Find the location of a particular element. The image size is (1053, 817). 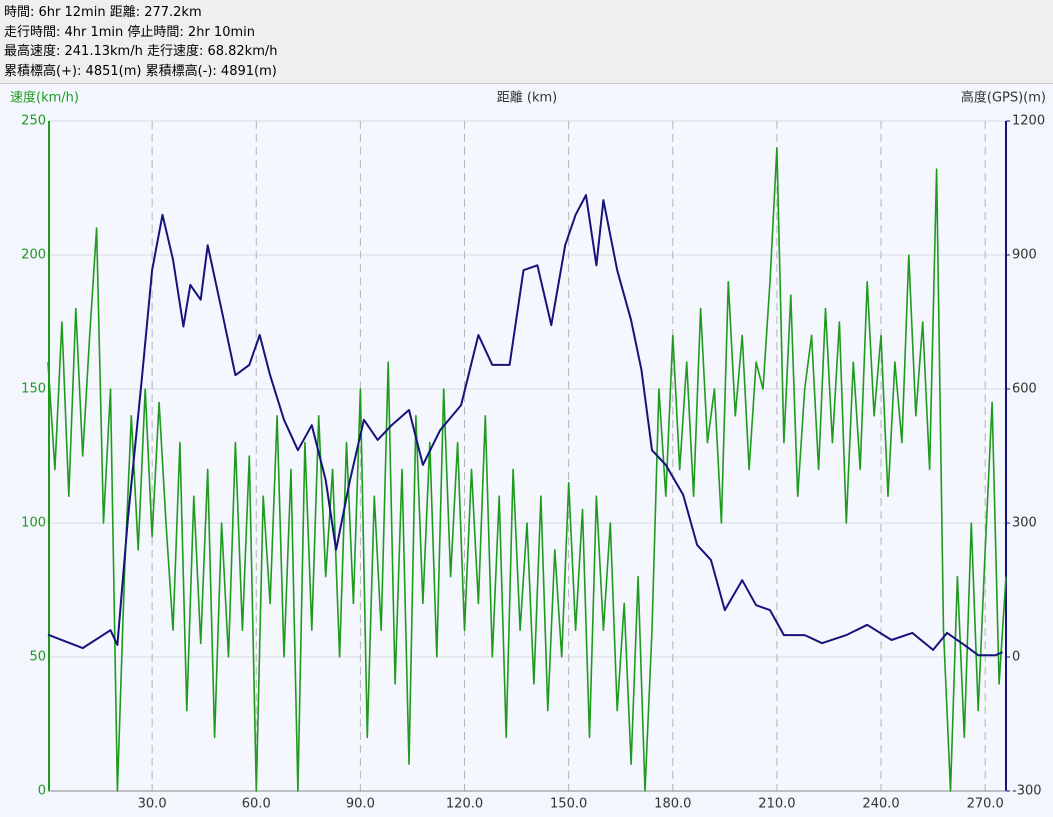

x-tick-label: 120.0 is located at coordinates (464, 804).